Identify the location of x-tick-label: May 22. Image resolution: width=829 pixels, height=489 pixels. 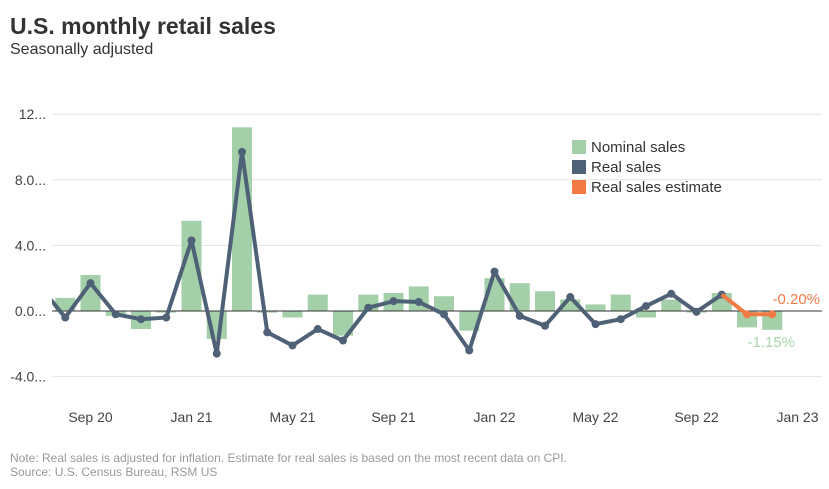
(596, 417).